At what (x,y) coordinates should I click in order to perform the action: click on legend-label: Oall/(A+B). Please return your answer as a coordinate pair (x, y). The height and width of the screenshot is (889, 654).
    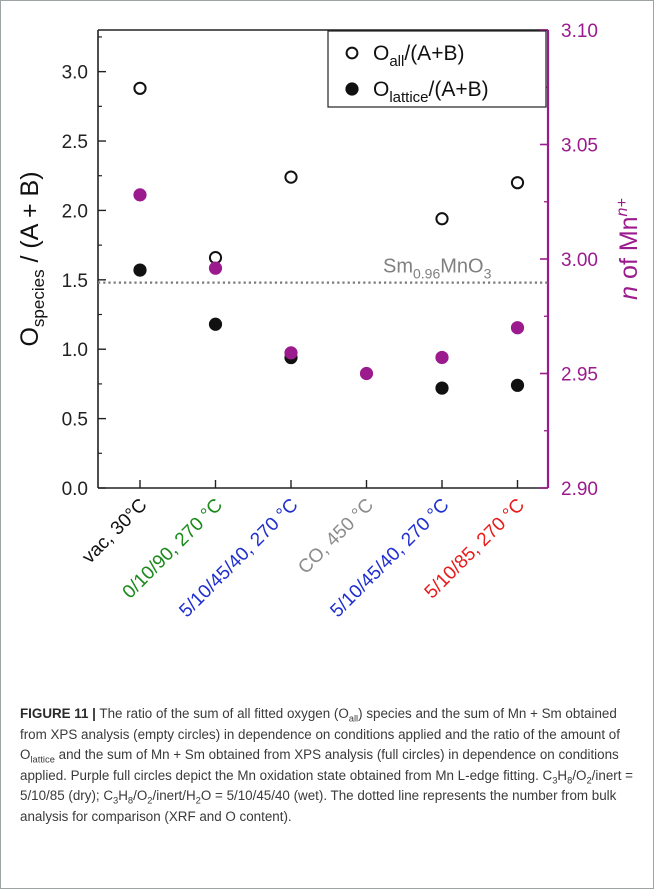
    Looking at the image, I should click on (418, 56).